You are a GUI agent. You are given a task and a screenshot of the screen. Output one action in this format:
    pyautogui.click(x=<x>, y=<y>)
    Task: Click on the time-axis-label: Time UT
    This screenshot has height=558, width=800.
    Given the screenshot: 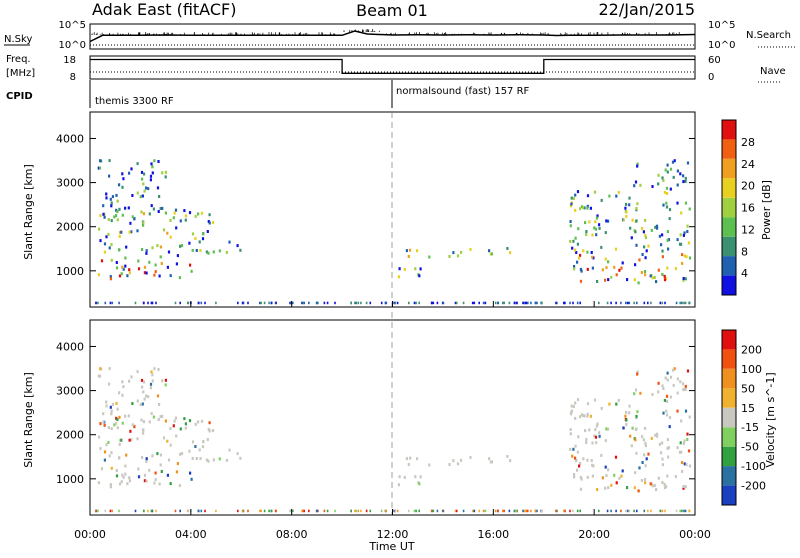 What is the action you would take?
    pyautogui.click(x=391, y=546)
    